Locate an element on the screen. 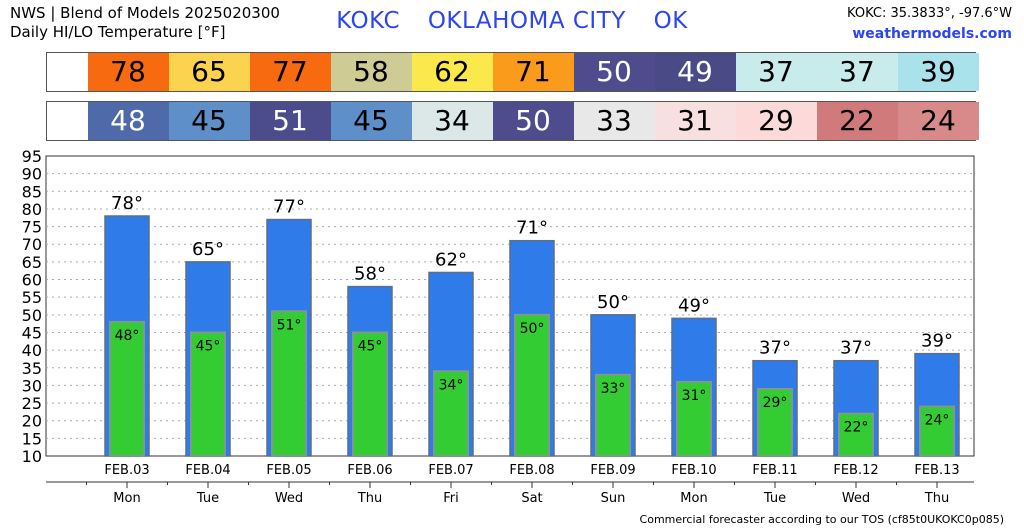 This screenshot has height=531, width=1024. y-tick-label: 50 is located at coordinates (32, 315).